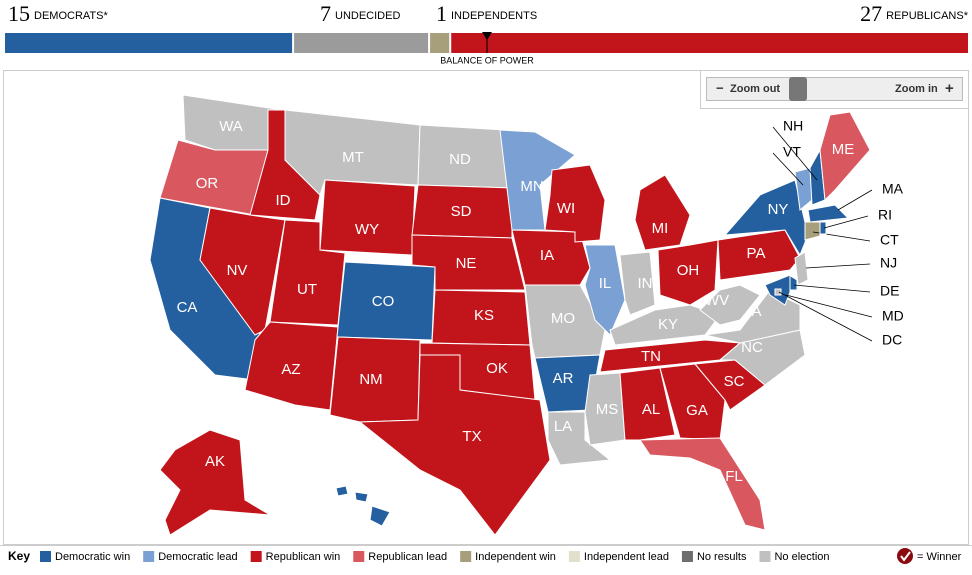 This screenshot has height=575, width=972. What do you see at coordinates (752, 347) in the screenshot?
I see `state-label: NC` at bounding box center [752, 347].